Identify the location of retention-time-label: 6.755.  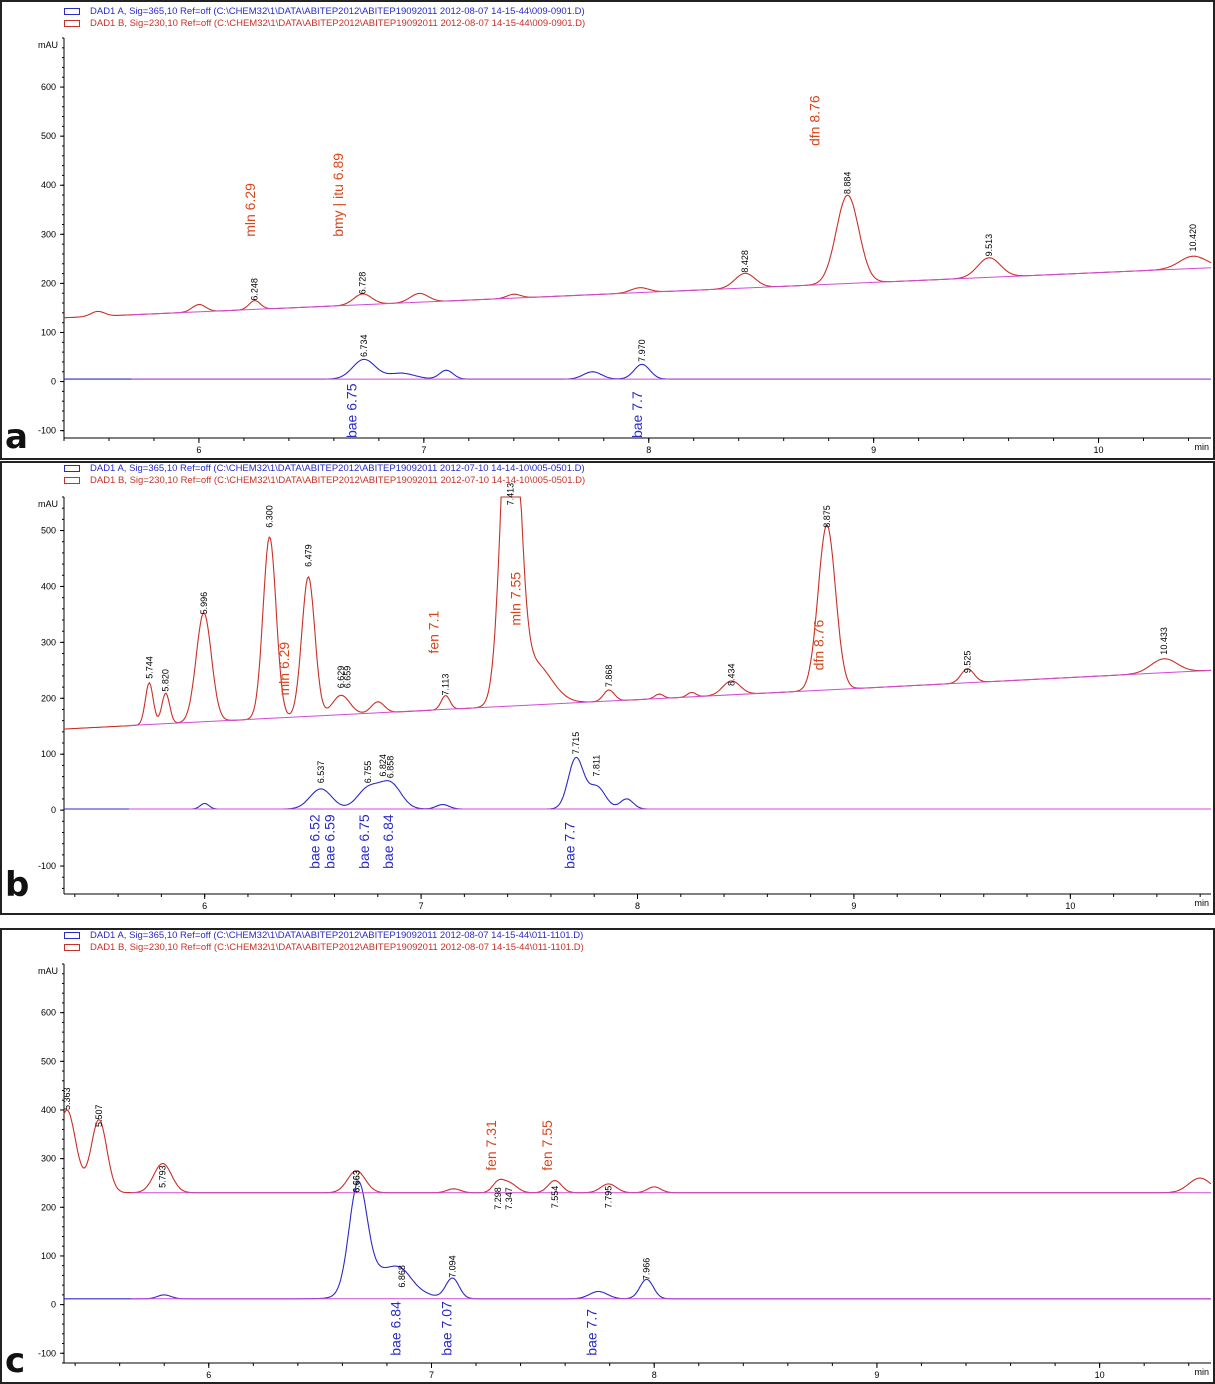
(368, 772).